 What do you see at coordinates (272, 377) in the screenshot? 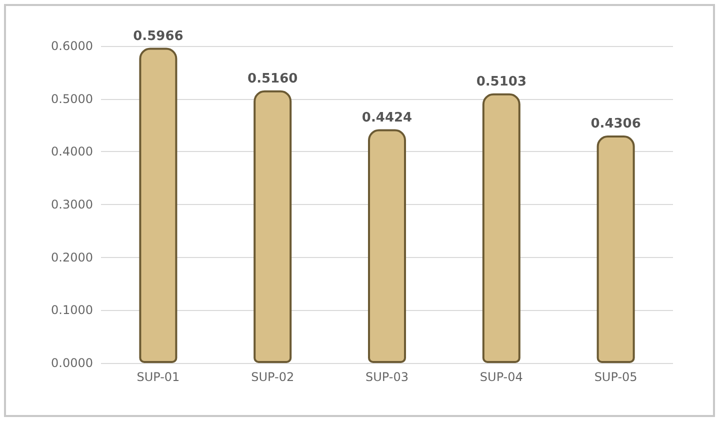
I see `x-tick-label: SUP-02` at bounding box center [272, 377].